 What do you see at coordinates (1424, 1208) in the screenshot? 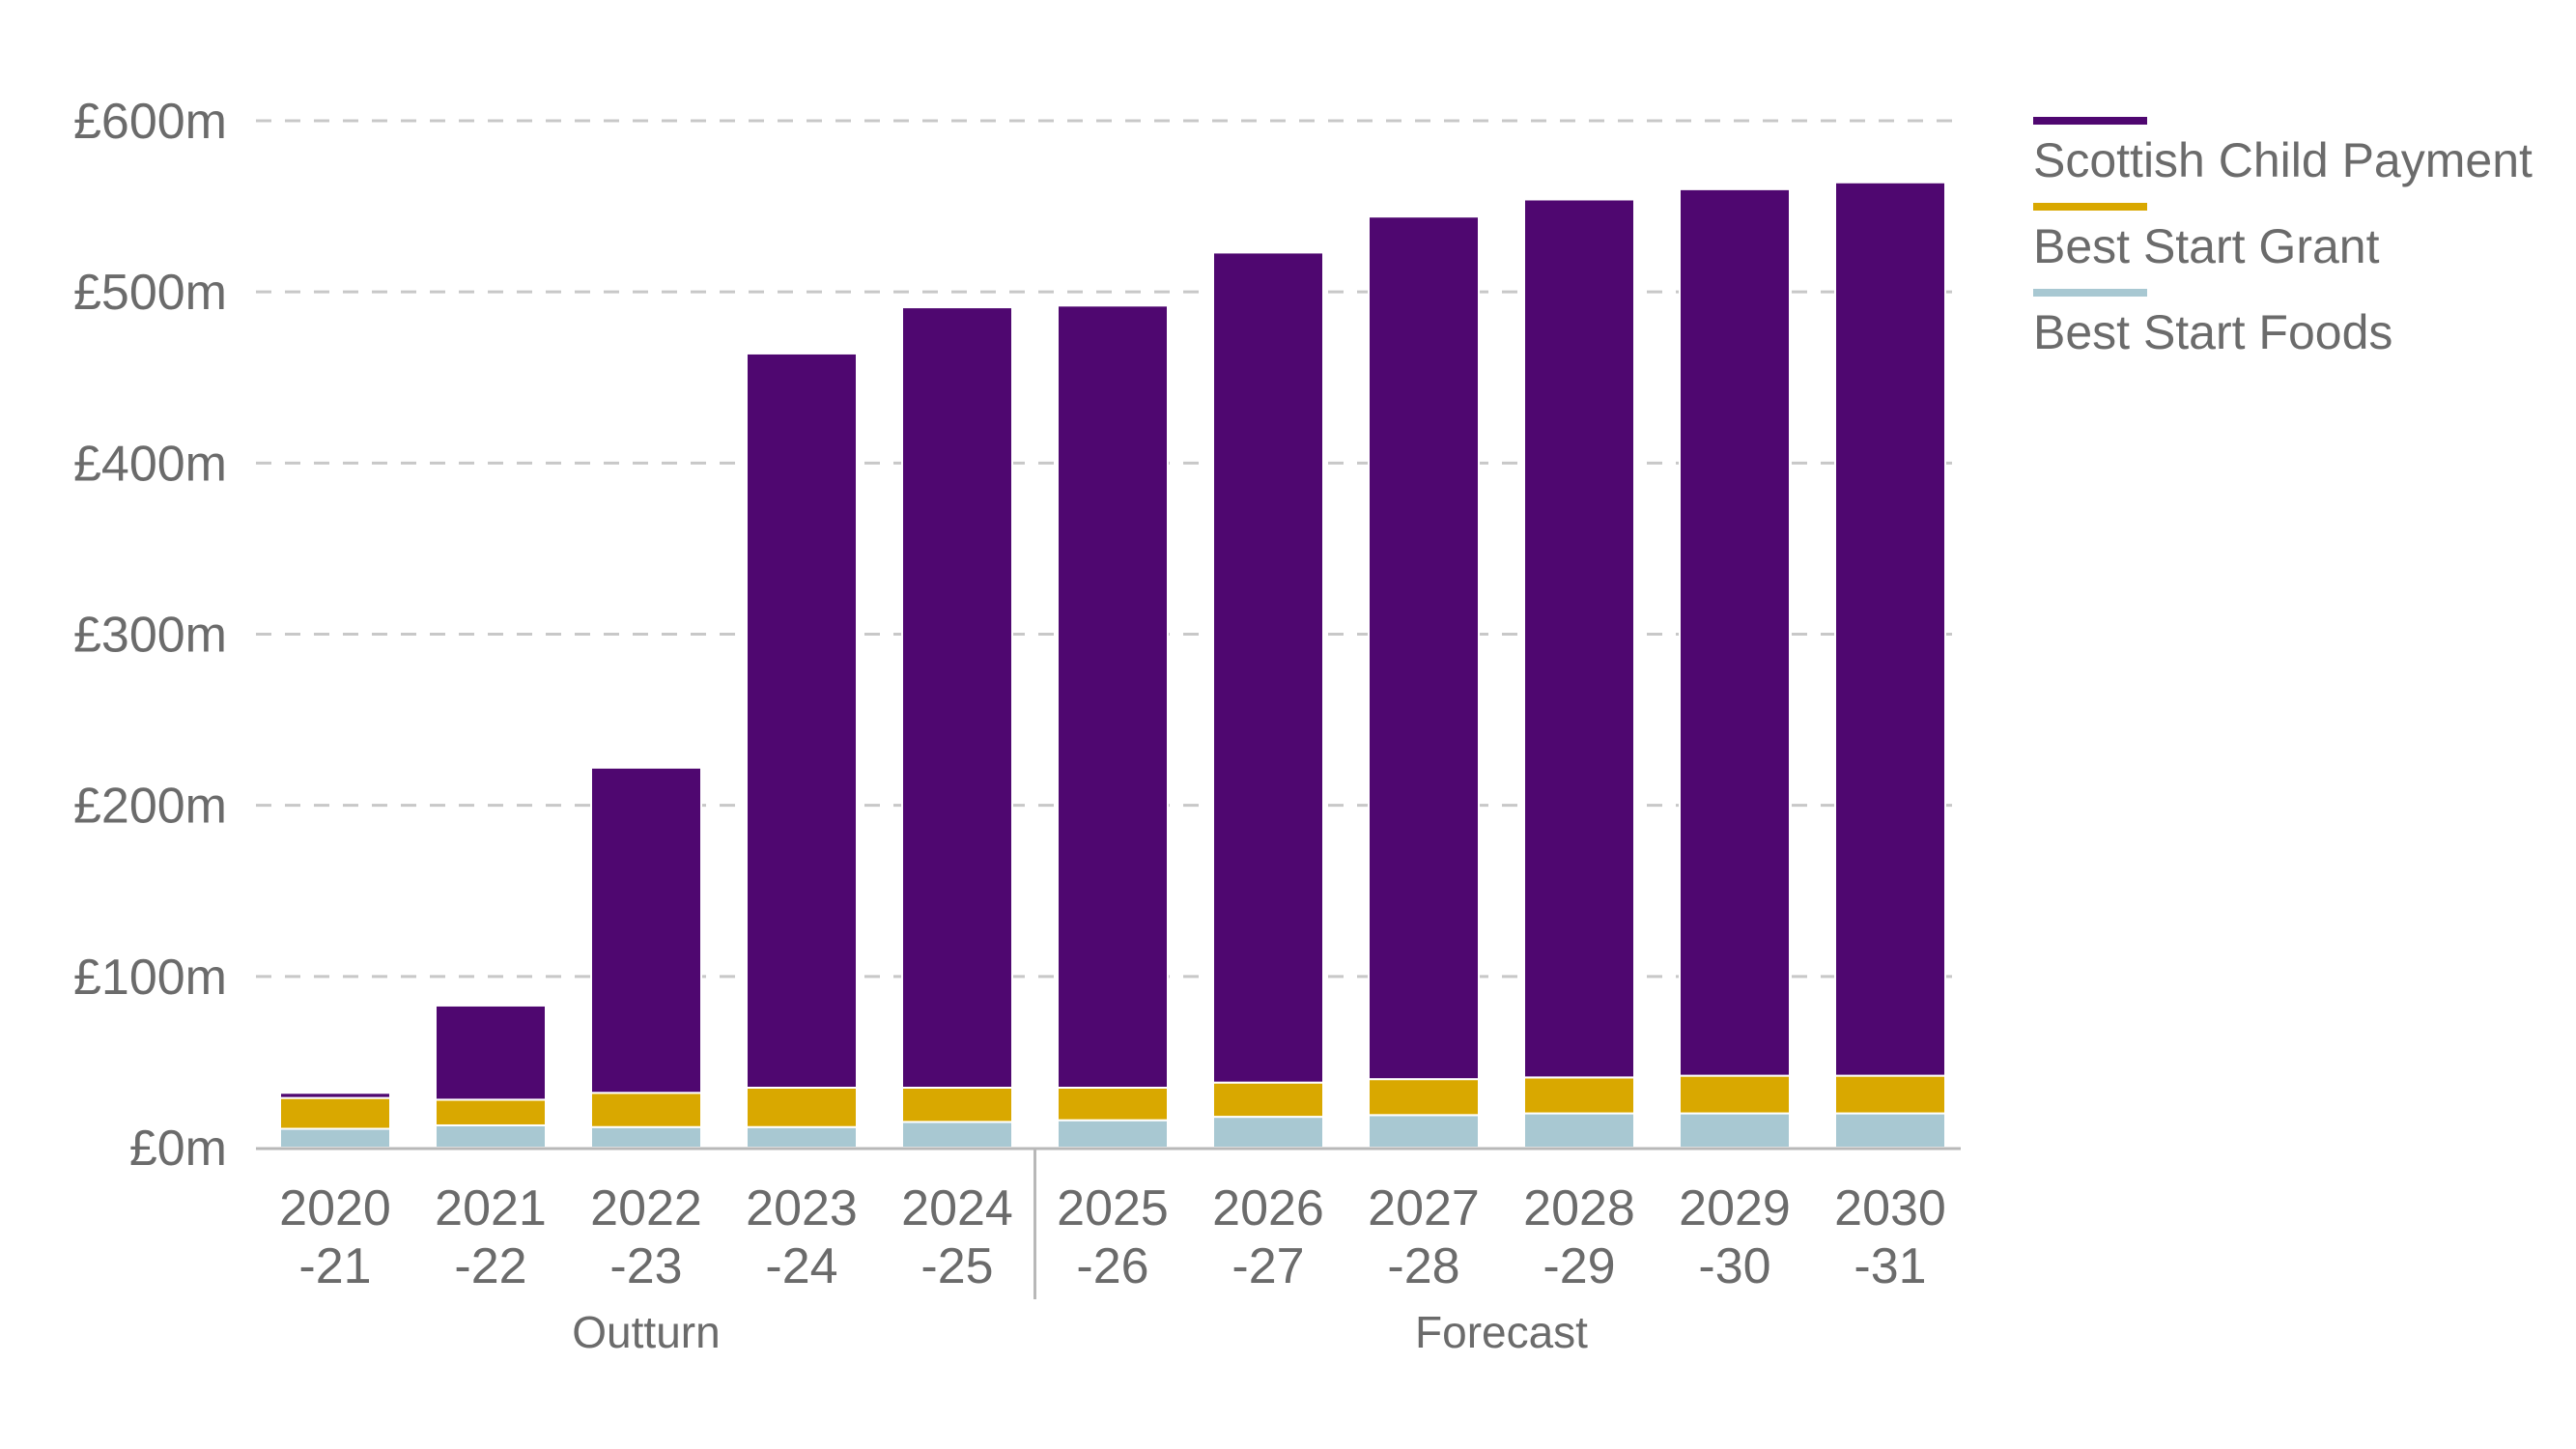
I see `x-tick-label: 2027` at bounding box center [1424, 1208].